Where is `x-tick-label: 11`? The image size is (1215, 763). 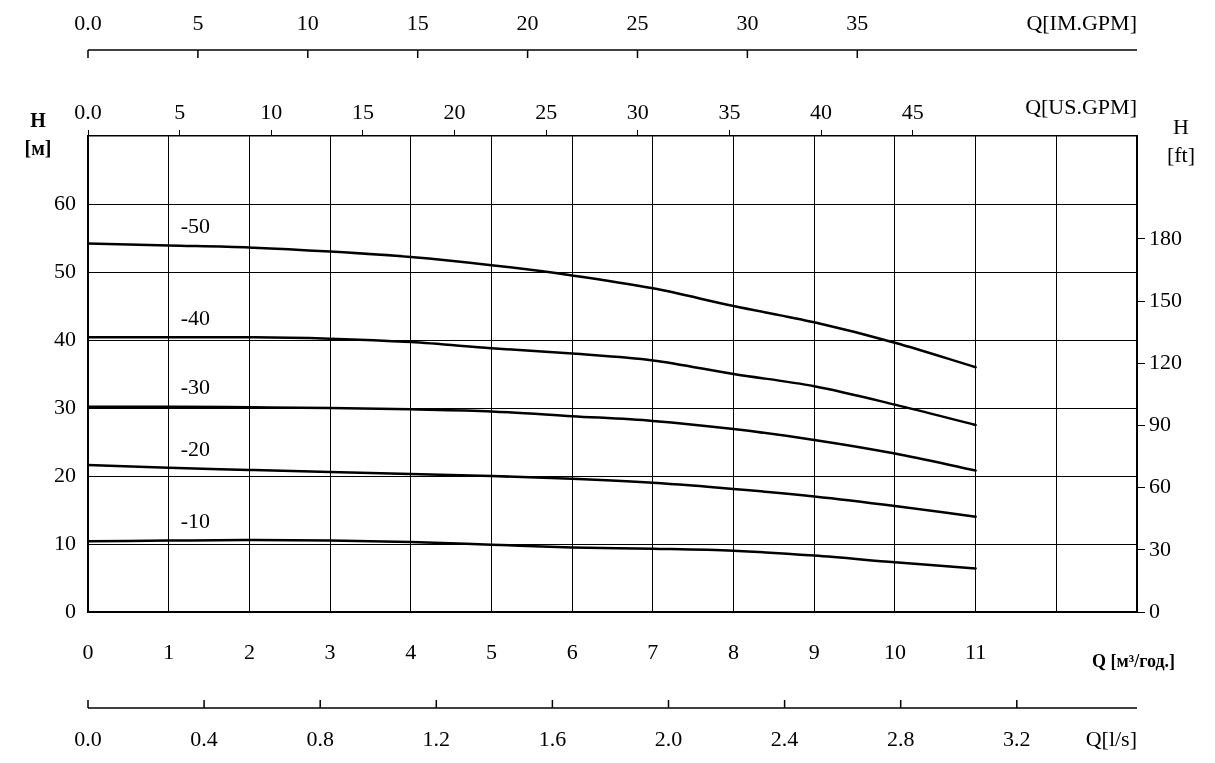
x-tick-label: 11 is located at coordinates (976, 651).